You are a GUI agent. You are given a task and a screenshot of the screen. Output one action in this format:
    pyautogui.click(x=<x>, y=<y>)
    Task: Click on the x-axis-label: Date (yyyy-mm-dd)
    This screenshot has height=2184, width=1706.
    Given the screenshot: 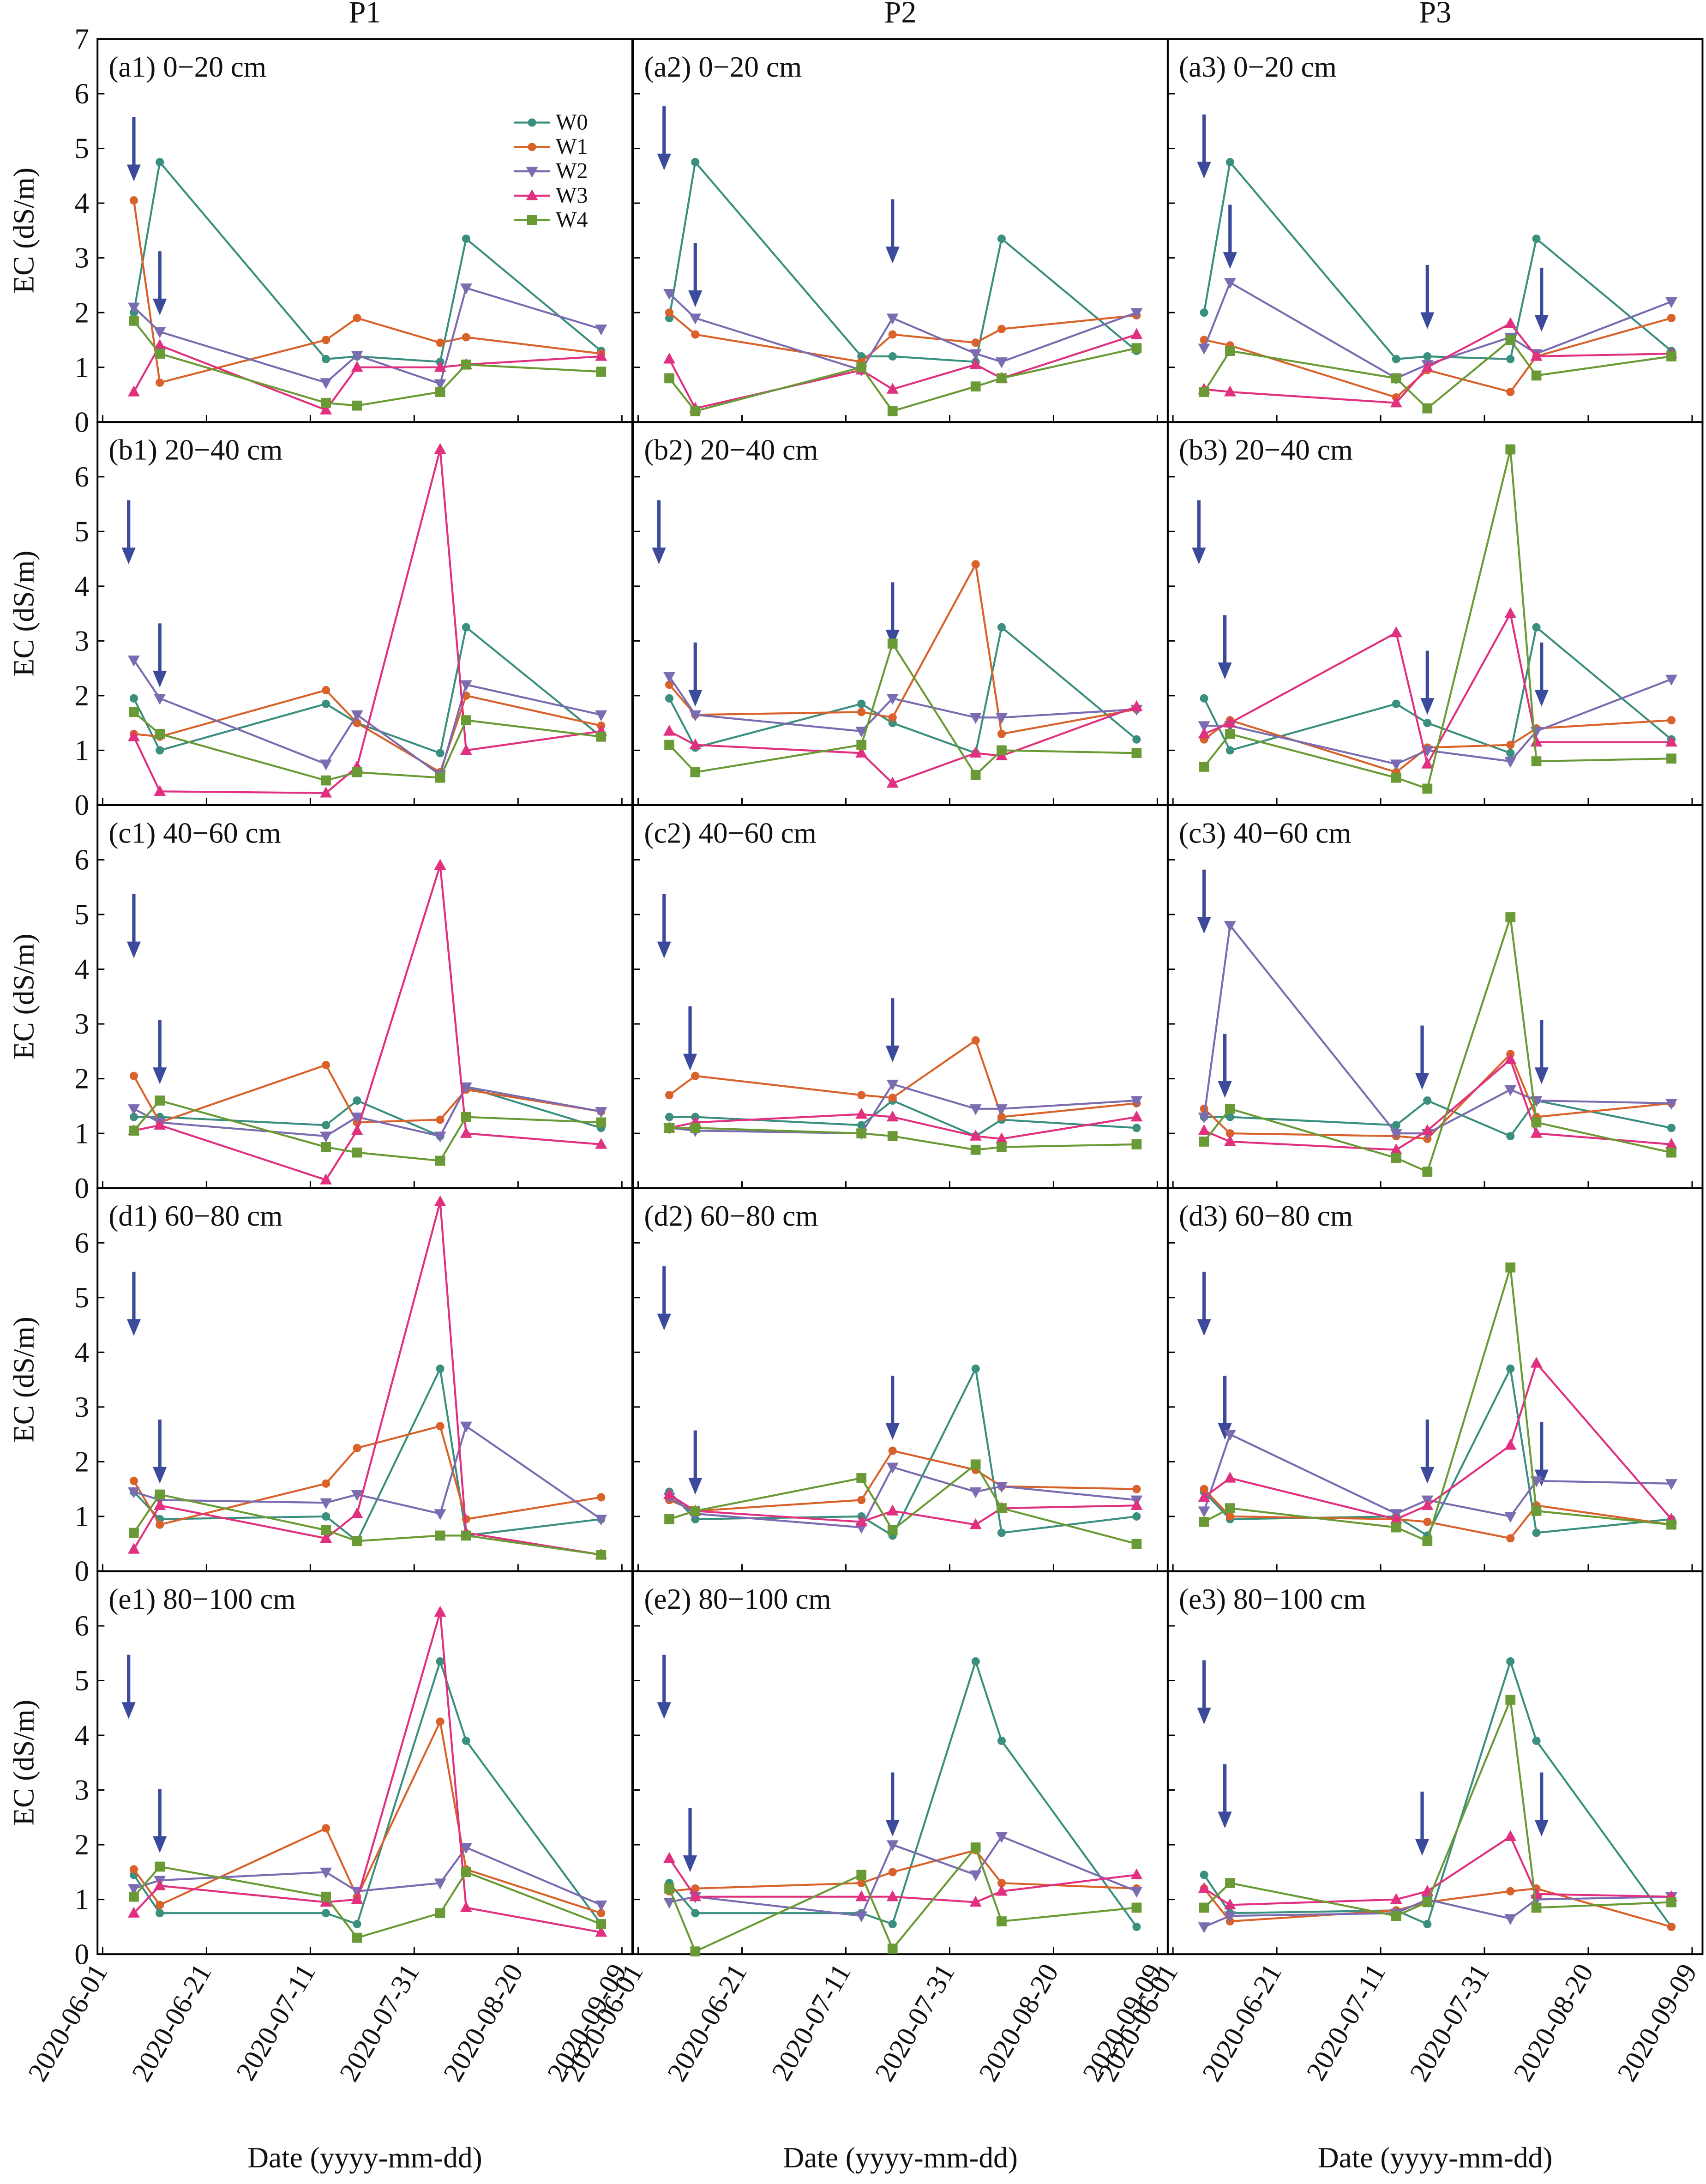 What is the action you would take?
    pyautogui.click(x=900, y=2158)
    